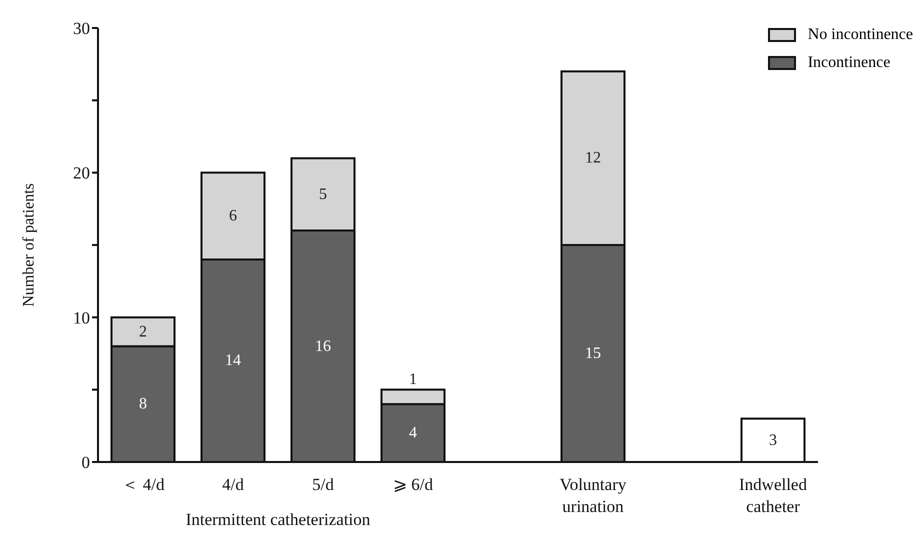  Describe the element at coordinates (278, 520) in the screenshot. I see `text: Intermittent catheterization` at that location.